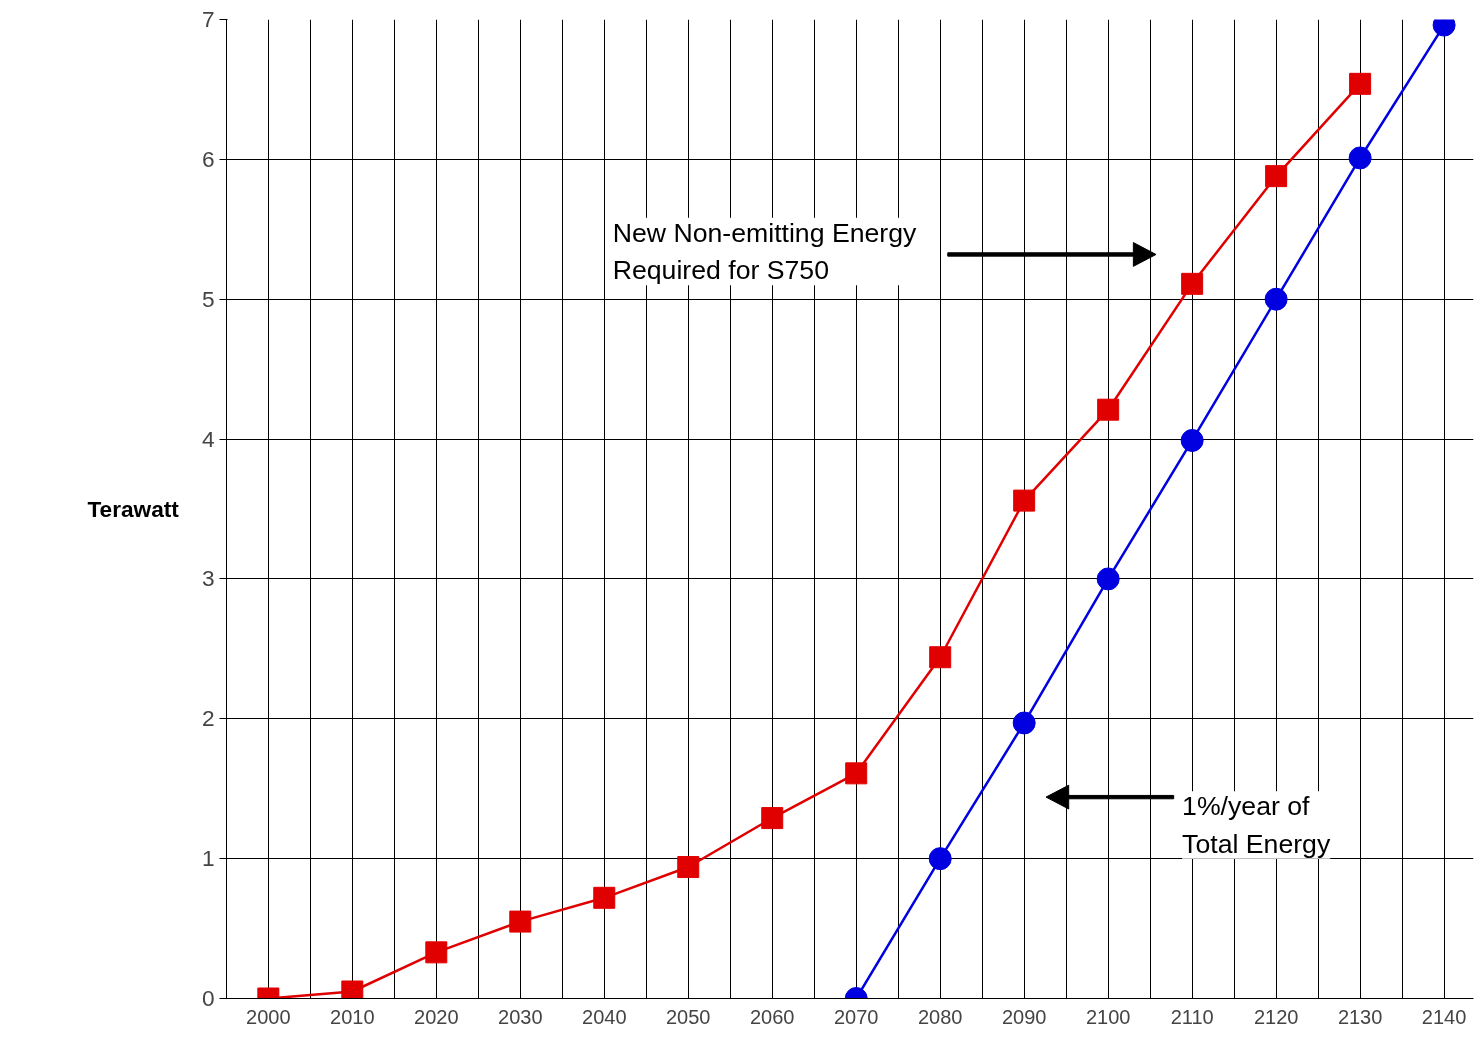  What do you see at coordinates (208, 718) in the screenshot?
I see `y-tick-label: 2` at bounding box center [208, 718].